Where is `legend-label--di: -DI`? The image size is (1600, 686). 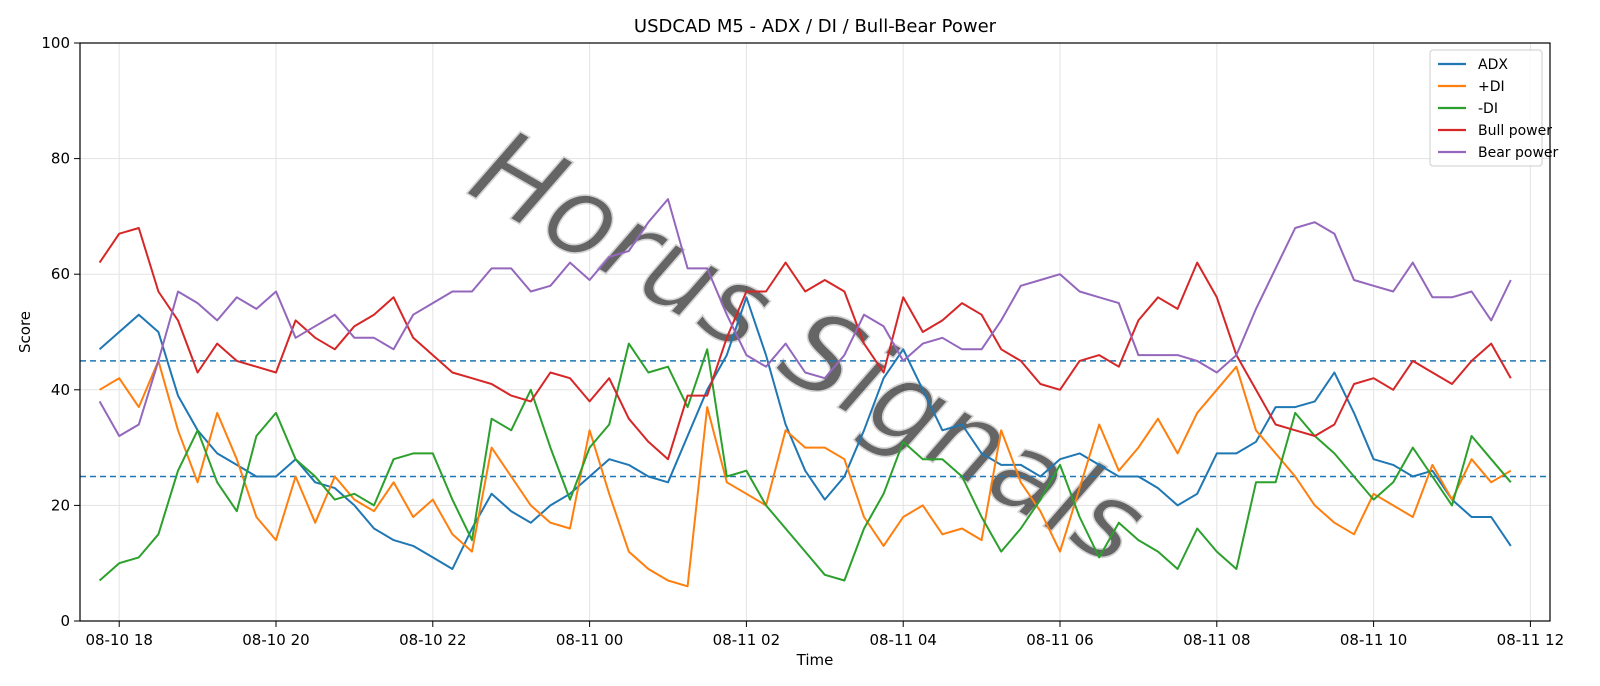
legend-label--di: -DI is located at coordinates (1488, 109).